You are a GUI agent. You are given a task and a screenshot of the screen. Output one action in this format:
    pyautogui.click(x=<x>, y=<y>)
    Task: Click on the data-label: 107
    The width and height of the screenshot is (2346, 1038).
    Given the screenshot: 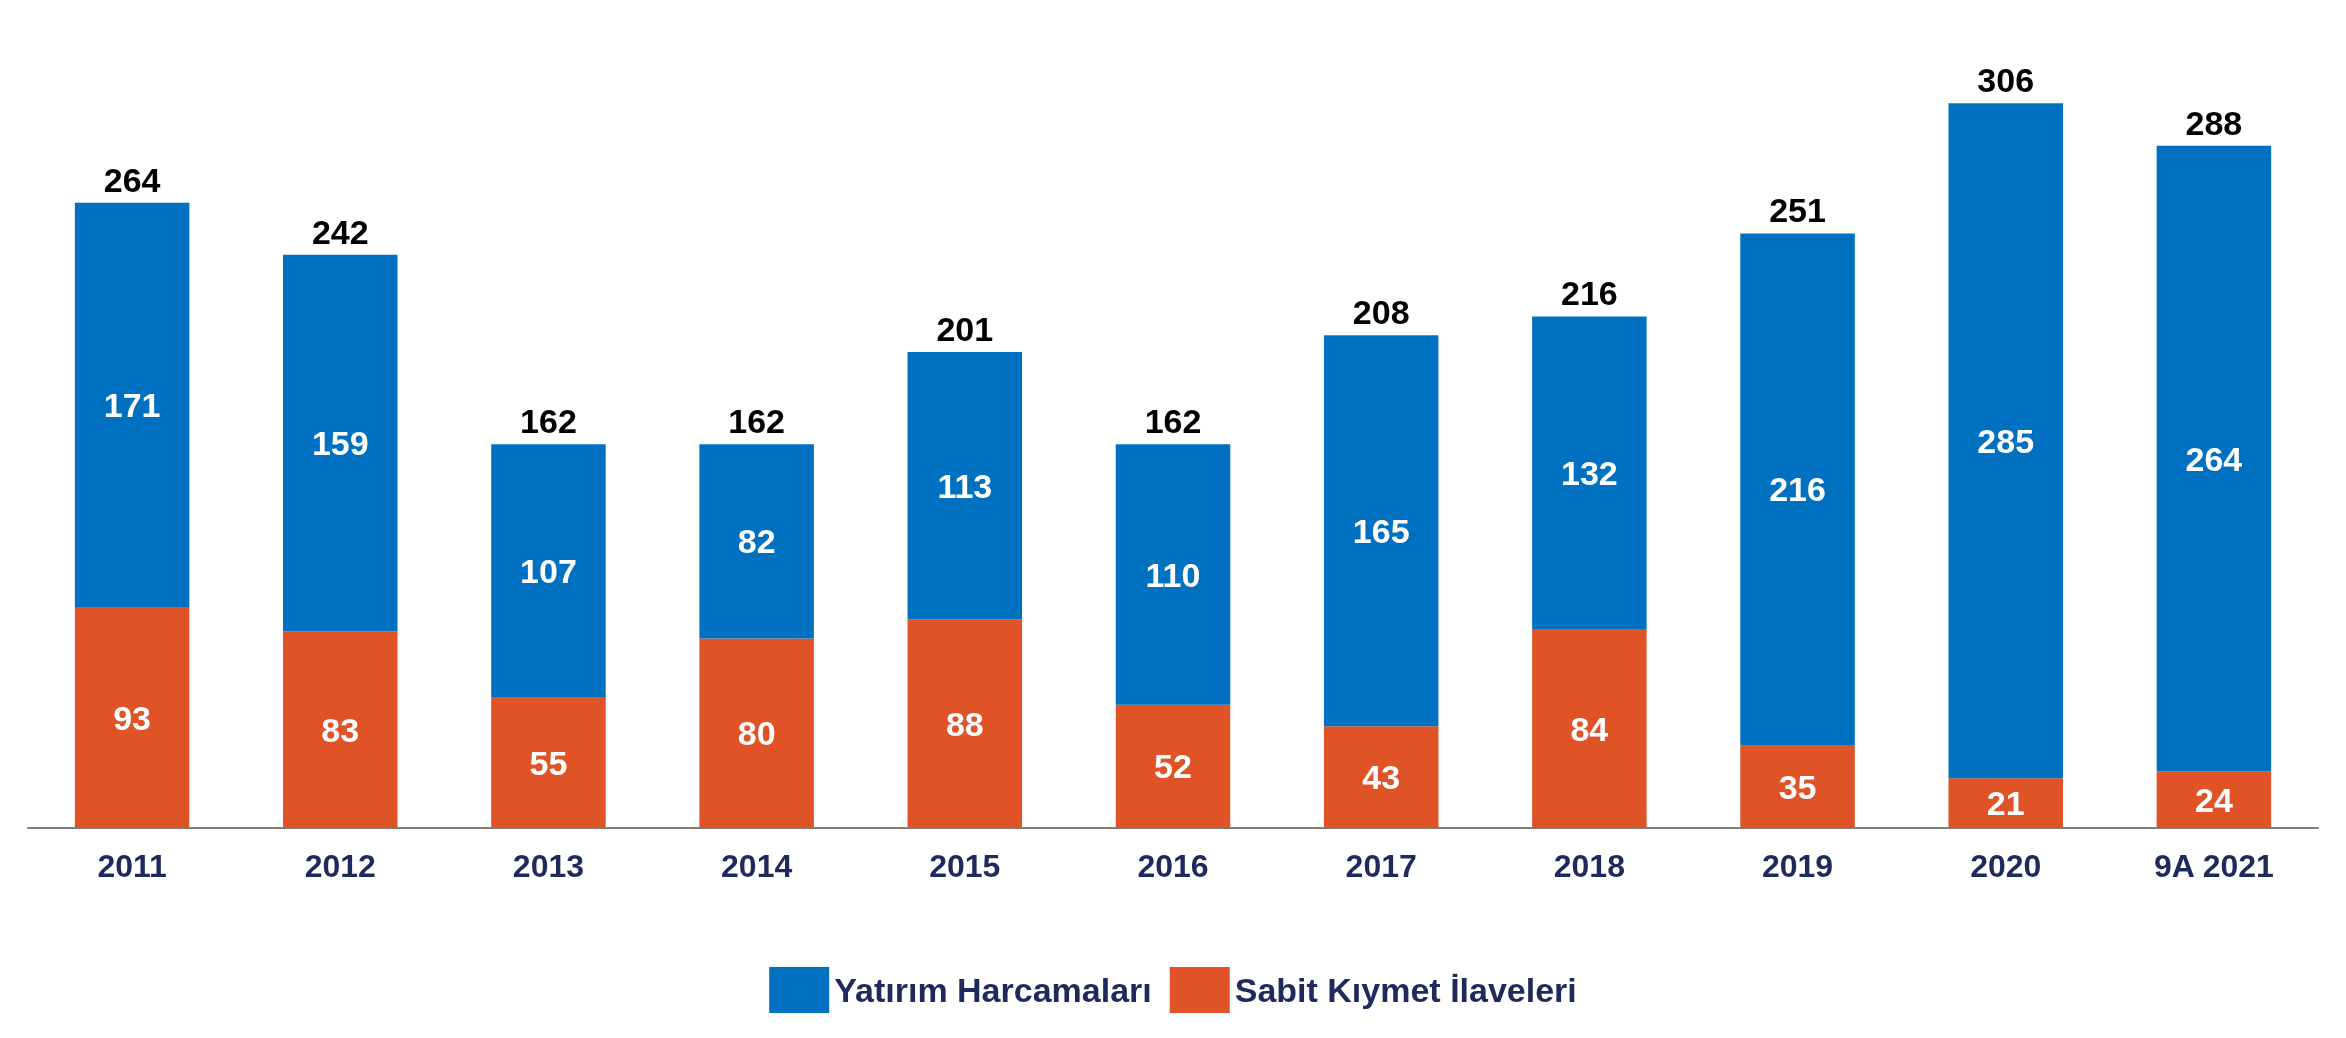 What is the action you would take?
    pyautogui.click(x=548, y=571)
    